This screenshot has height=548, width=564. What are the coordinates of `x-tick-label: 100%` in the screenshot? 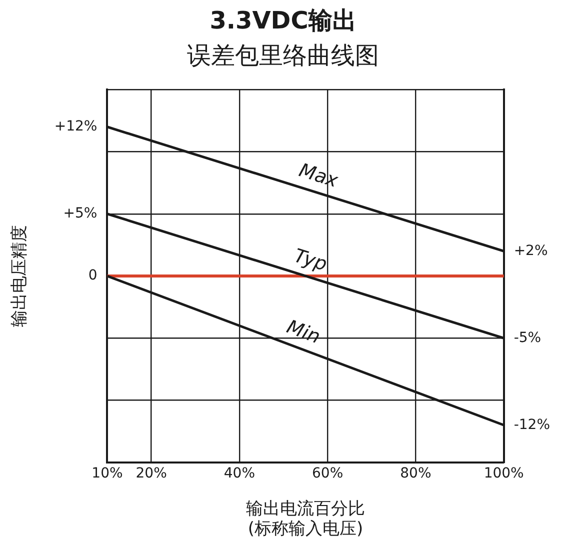 It's located at (504, 473).